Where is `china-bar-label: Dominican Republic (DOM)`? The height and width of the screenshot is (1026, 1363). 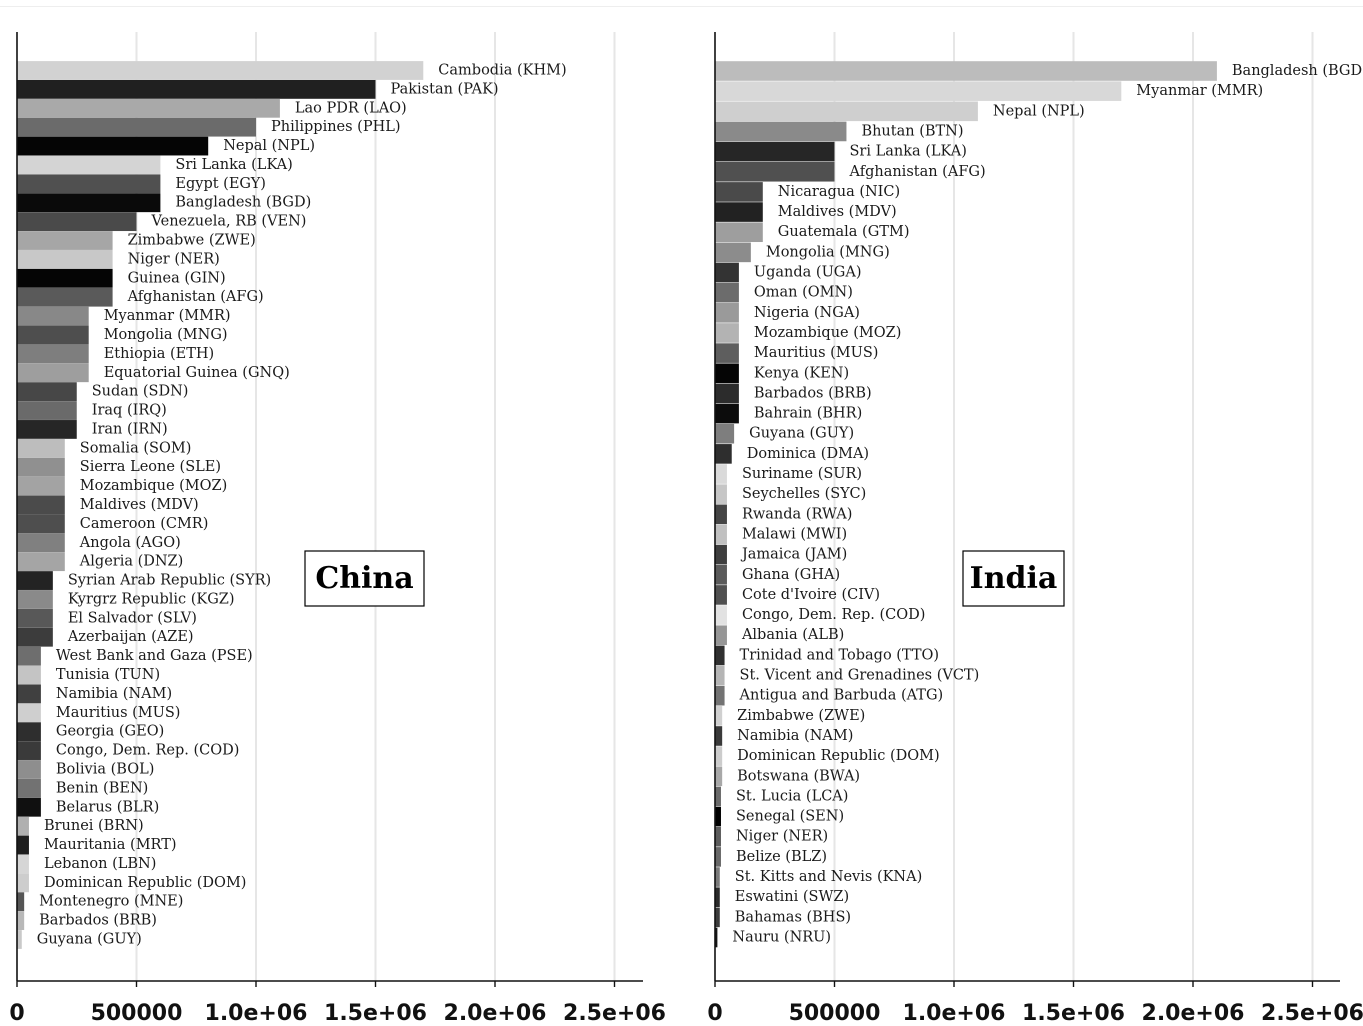 china-bar-label: Dominican Republic (DOM) is located at coordinates (145, 883).